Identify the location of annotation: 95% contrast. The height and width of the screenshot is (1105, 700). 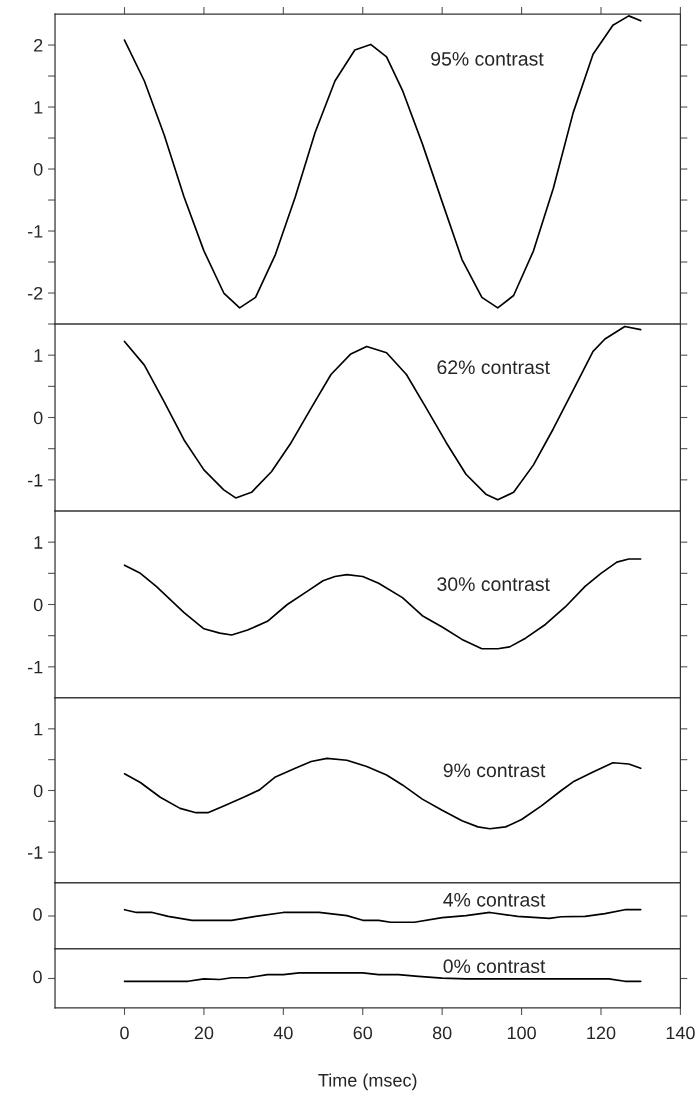
(487, 58).